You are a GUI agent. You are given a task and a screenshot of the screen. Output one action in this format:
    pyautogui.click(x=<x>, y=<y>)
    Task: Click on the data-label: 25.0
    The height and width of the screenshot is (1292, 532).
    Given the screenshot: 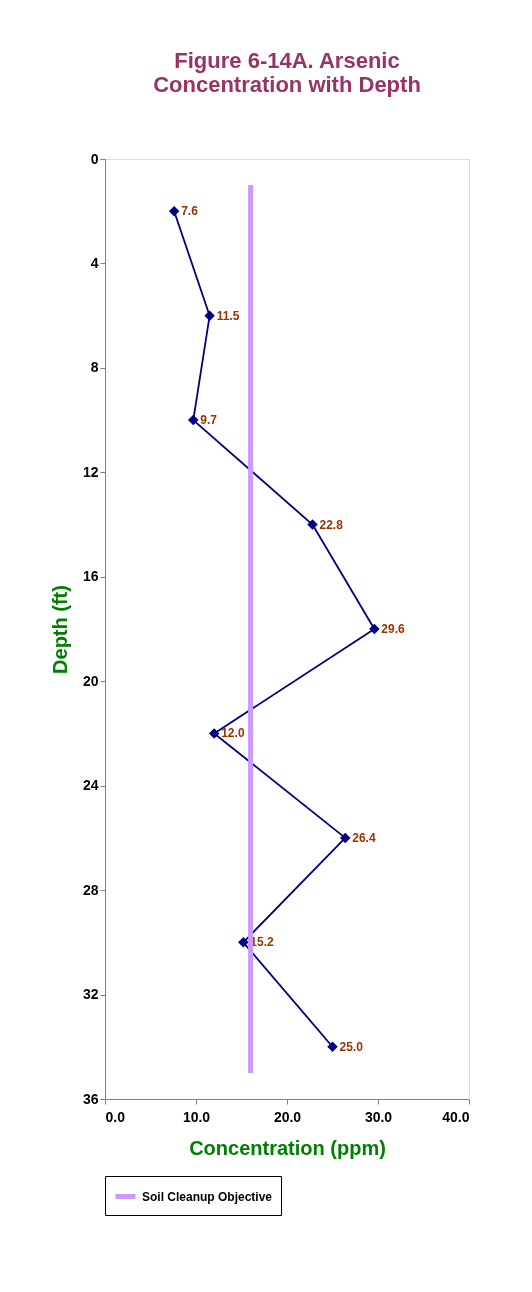 What is the action you would take?
    pyautogui.click(x=351, y=1046)
    